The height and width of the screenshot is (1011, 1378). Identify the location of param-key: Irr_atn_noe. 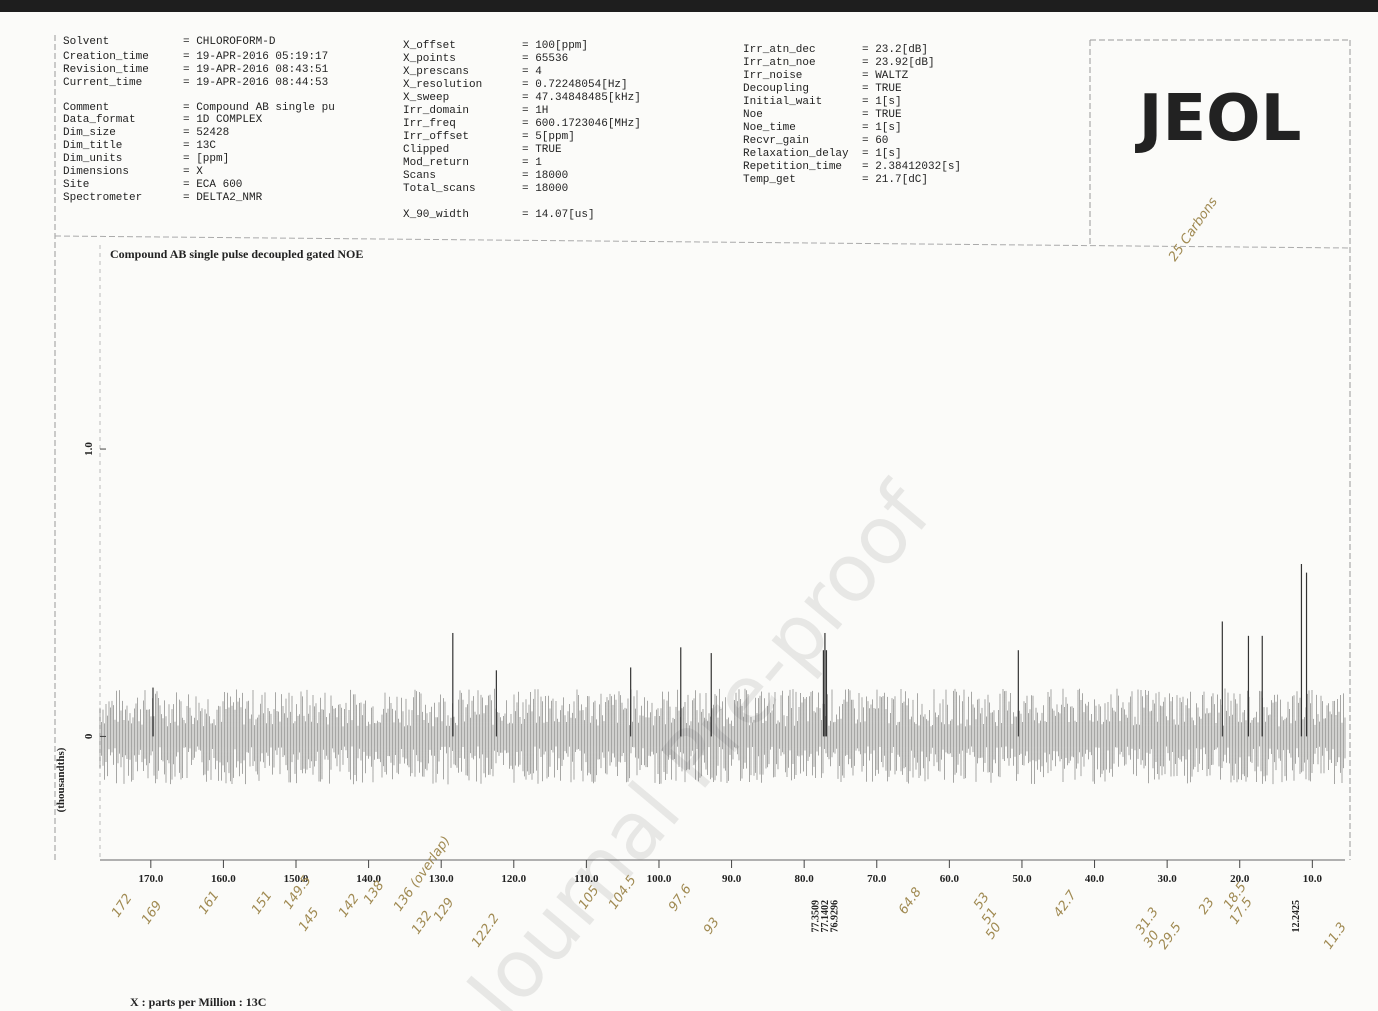
(779, 63).